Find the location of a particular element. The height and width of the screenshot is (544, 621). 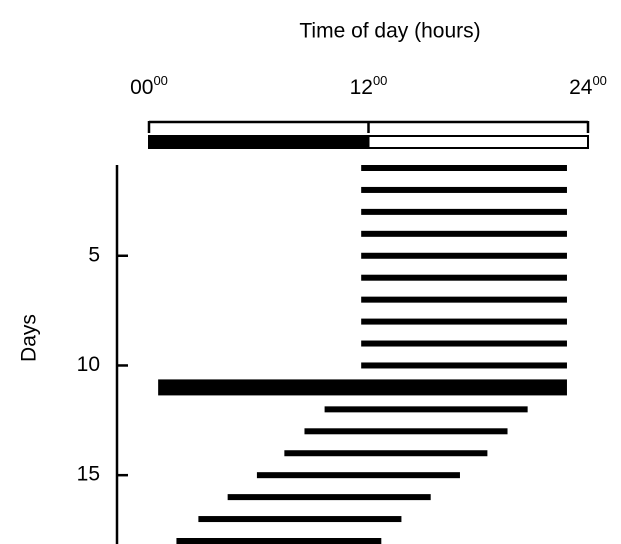

x-tick-label: 1200 is located at coordinates (369, 85).